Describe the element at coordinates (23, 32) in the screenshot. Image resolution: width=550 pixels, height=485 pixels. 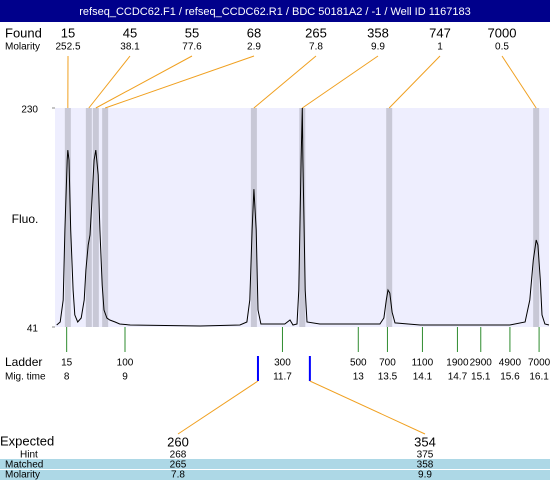
I see `found-label: Found` at that location.